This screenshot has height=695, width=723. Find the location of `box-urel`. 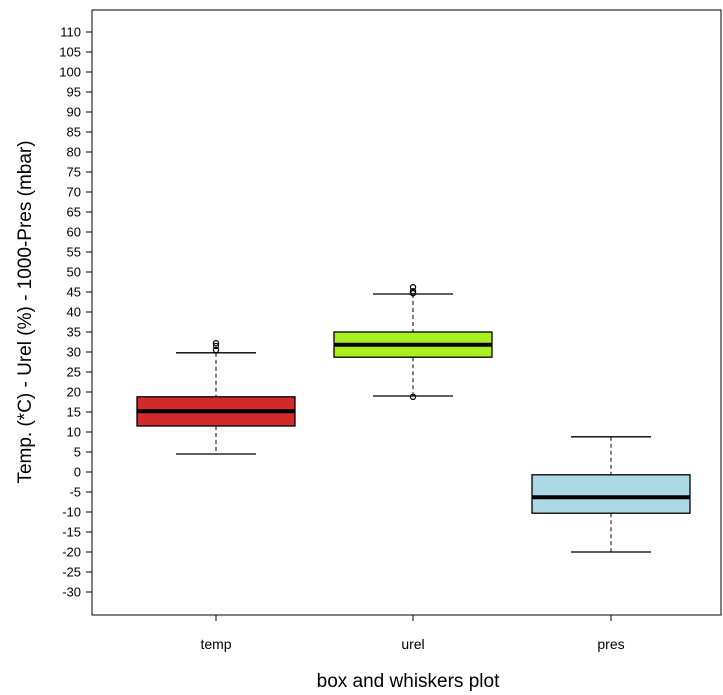

box-urel is located at coordinates (413, 342).